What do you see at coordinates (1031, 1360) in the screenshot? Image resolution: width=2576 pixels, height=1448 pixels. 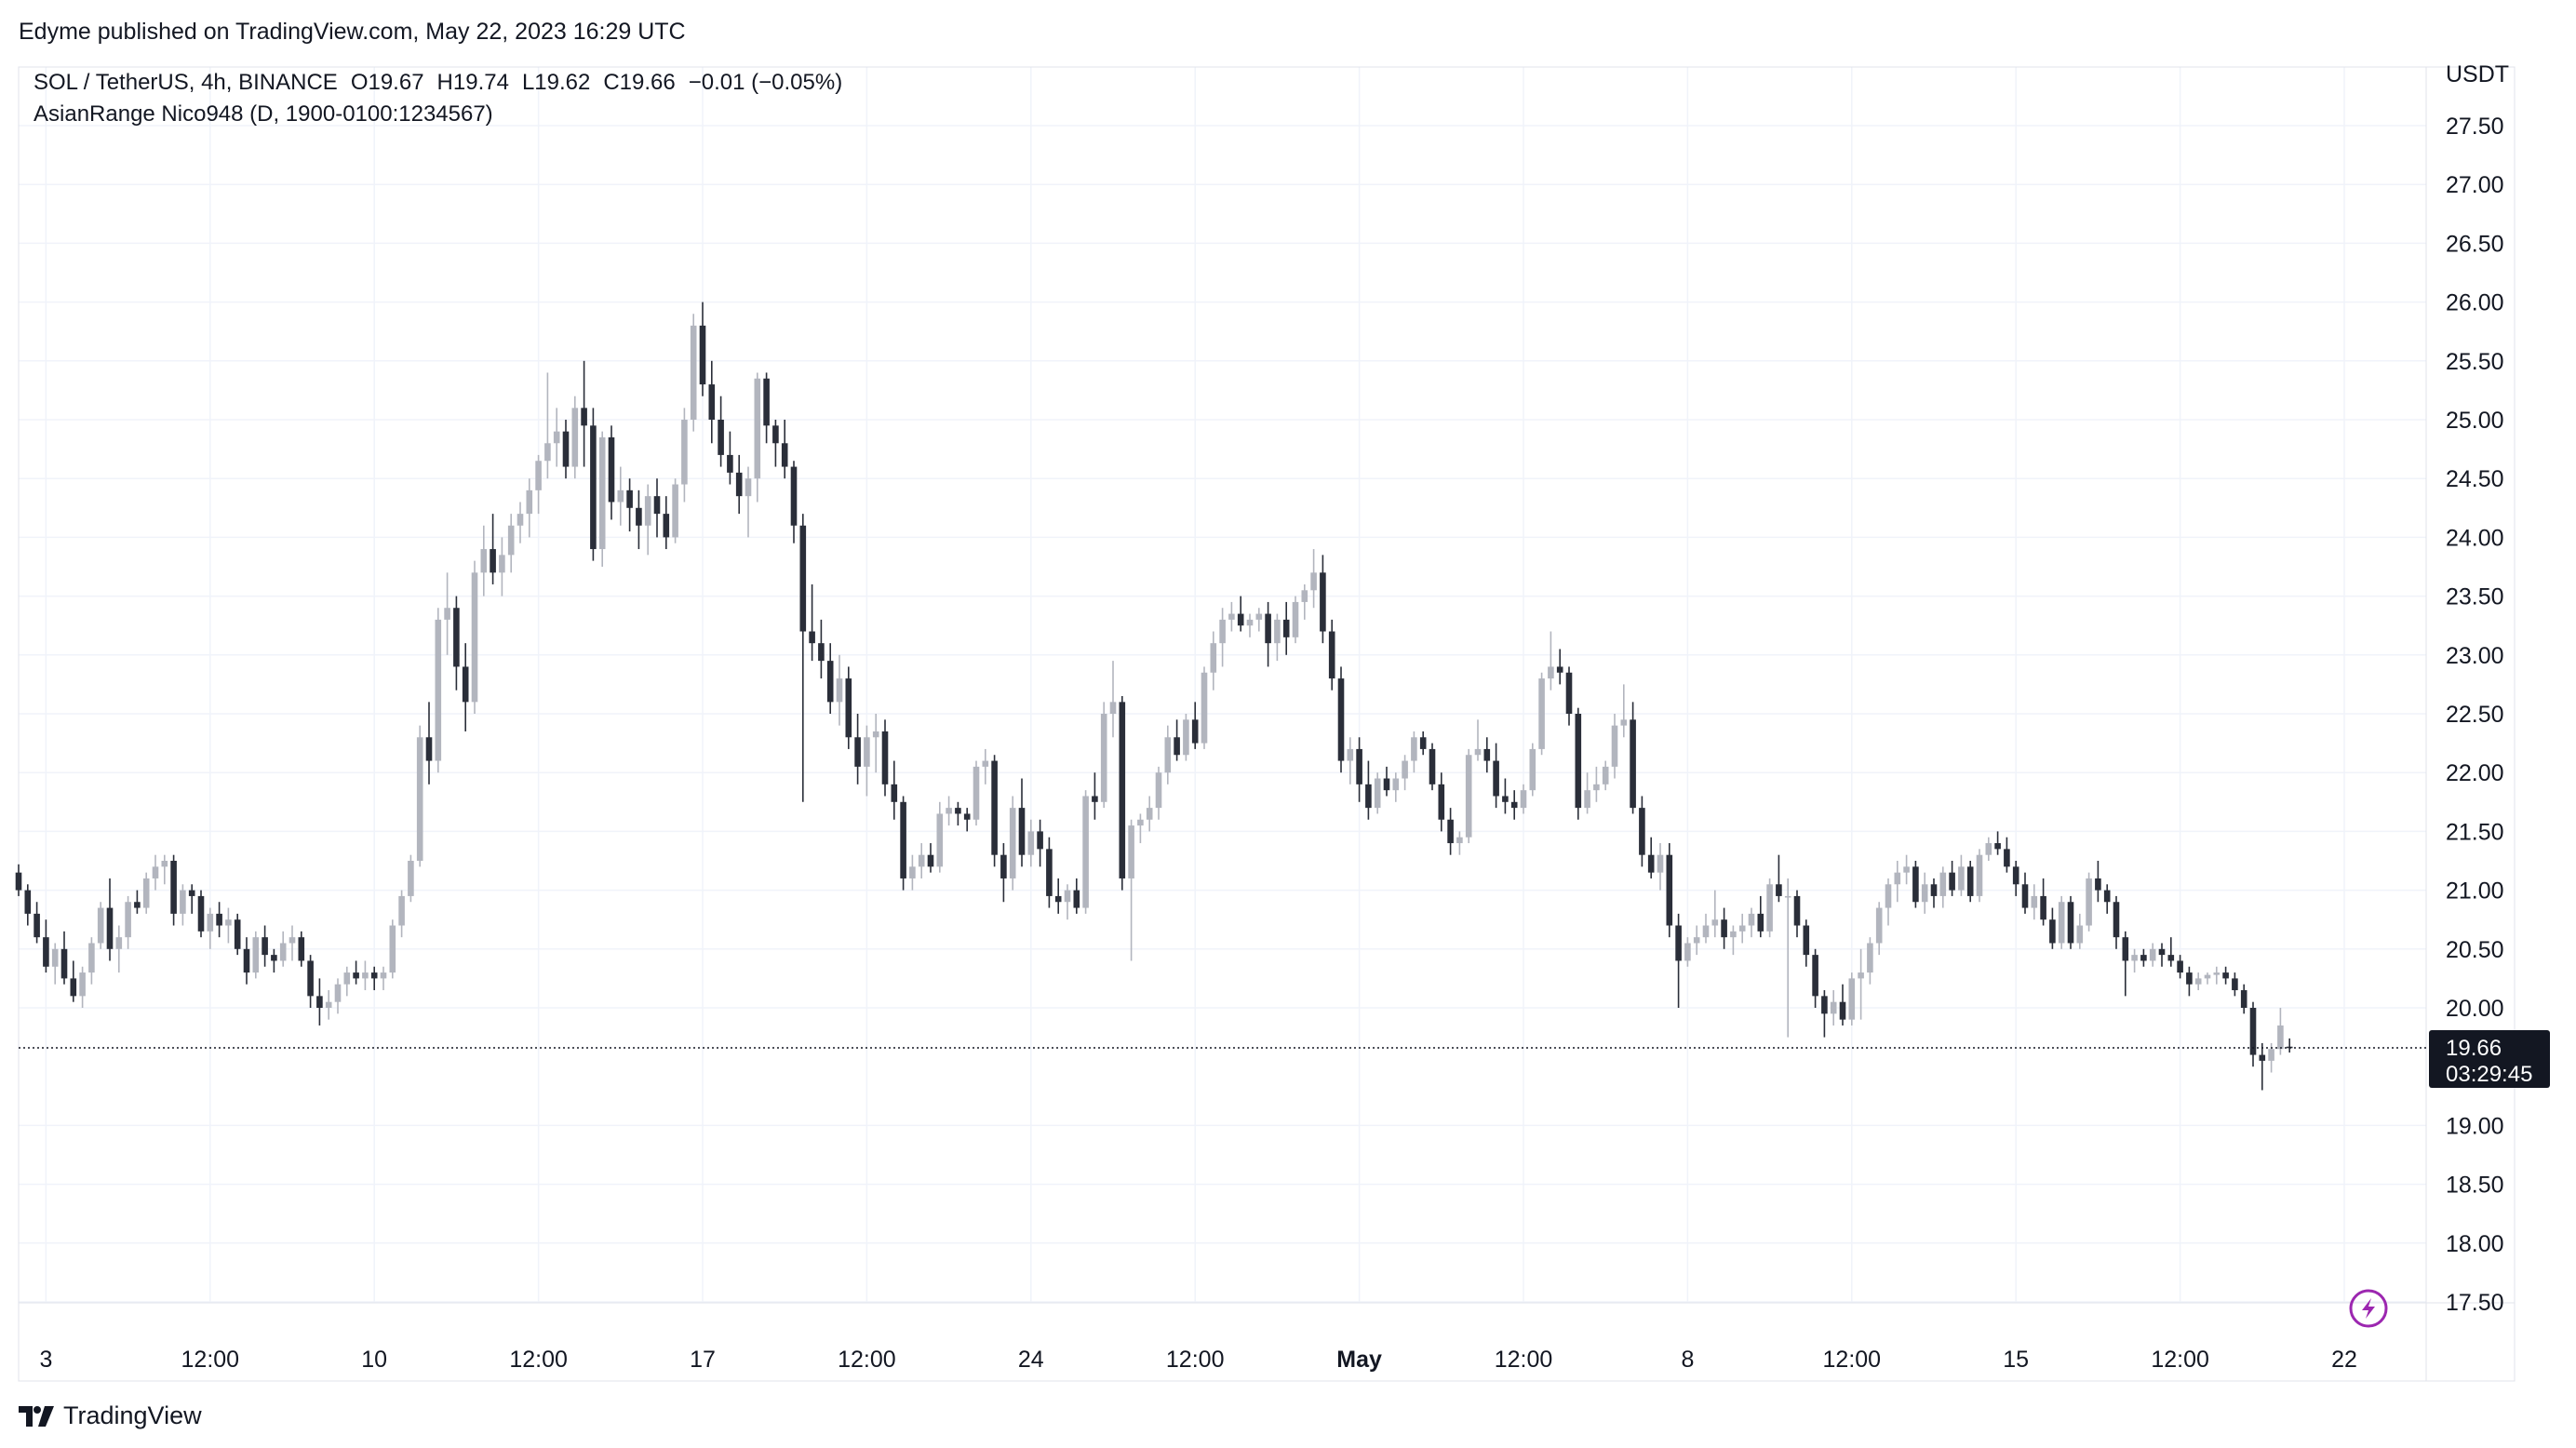 I see `time-tick-label: 24` at bounding box center [1031, 1360].